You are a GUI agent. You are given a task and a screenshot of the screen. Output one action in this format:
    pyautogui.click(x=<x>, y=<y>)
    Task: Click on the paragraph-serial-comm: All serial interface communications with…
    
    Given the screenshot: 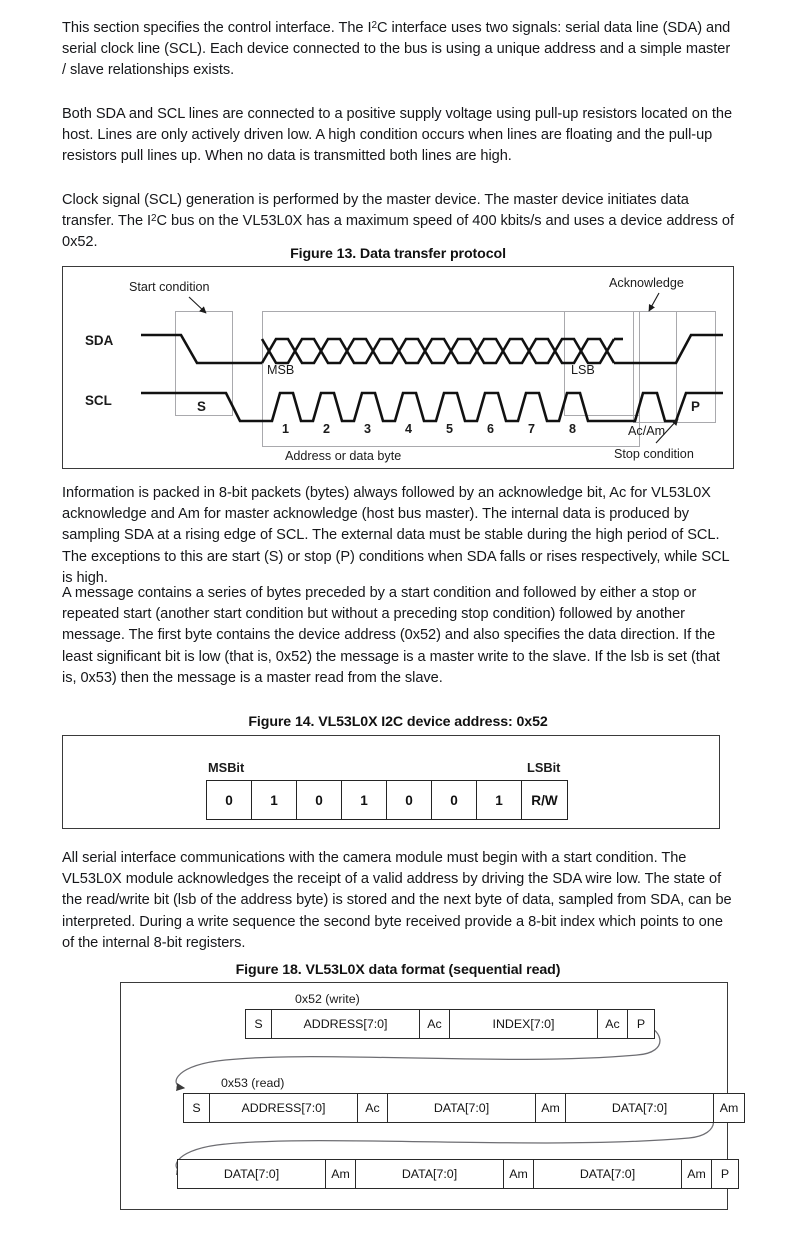 What is the action you would take?
    pyautogui.click(x=397, y=900)
    